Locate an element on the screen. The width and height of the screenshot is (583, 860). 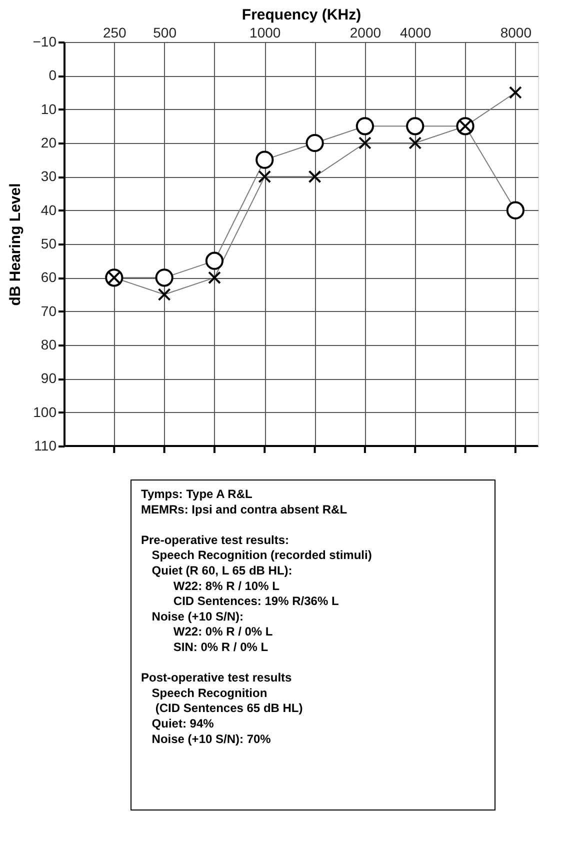
y-tick-label: −10 is located at coordinates (44, 42).